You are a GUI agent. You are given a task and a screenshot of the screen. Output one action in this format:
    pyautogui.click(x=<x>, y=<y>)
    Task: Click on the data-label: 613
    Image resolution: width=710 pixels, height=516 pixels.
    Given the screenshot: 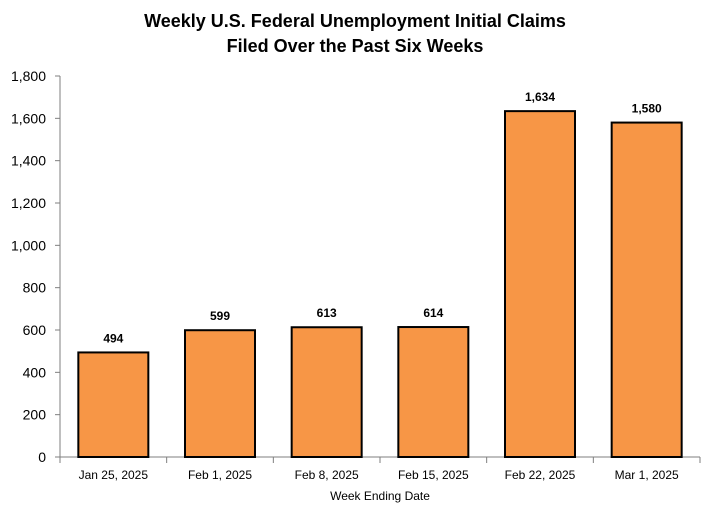 What is the action you would take?
    pyautogui.click(x=327, y=313)
    